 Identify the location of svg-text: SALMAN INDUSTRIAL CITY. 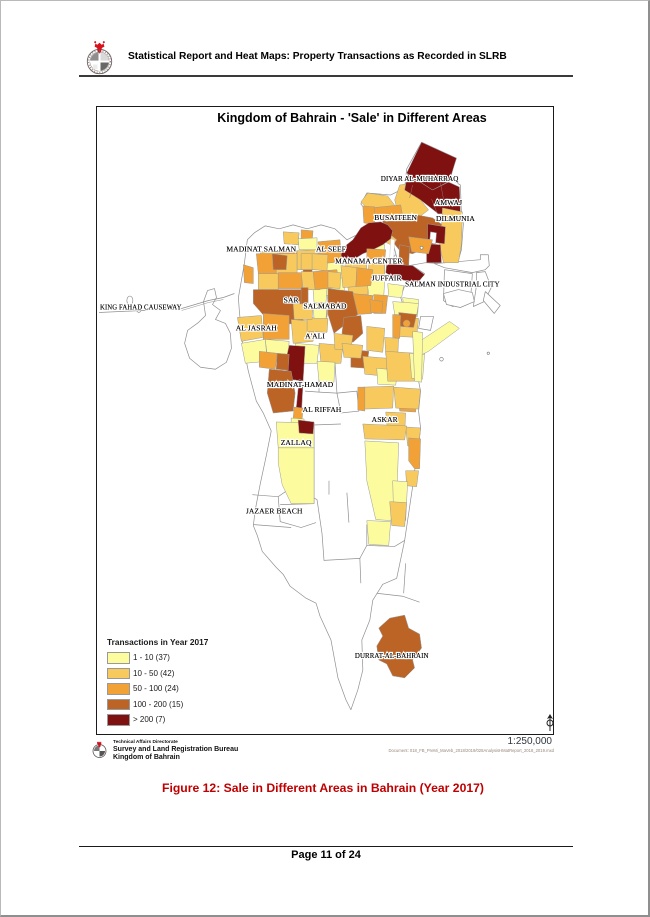
(452, 284).